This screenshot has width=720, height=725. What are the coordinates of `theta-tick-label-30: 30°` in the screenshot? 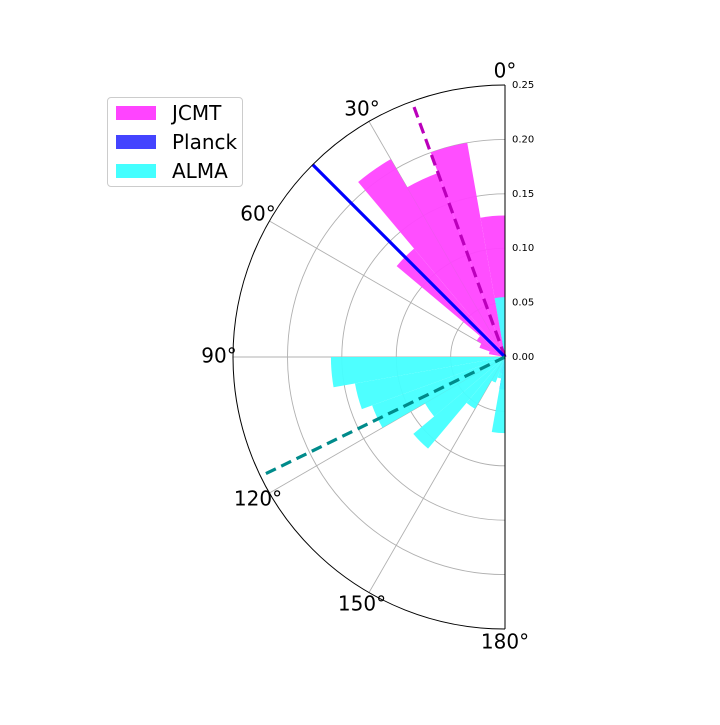 It's located at (361, 109).